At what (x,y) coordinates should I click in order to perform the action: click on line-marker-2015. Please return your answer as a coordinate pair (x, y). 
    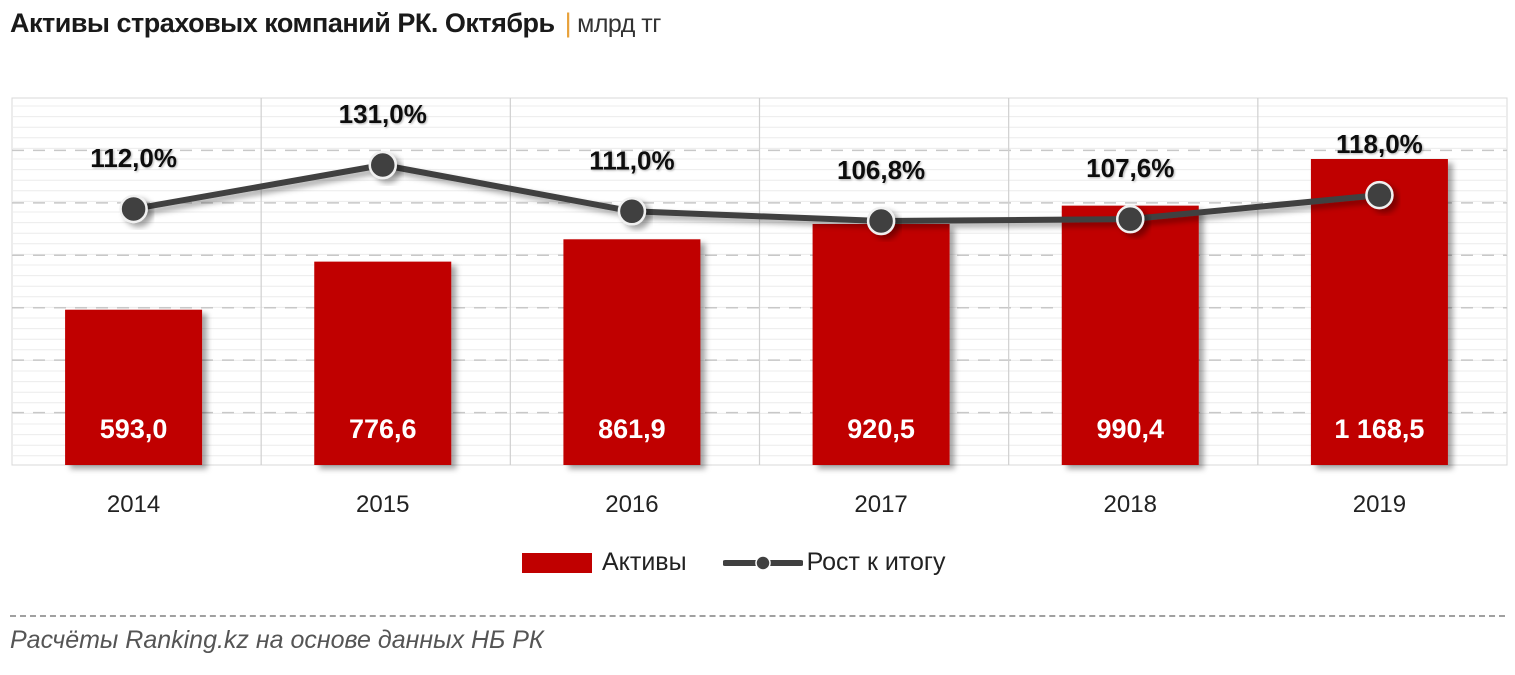
    Looking at the image, I should click on (382, 165).